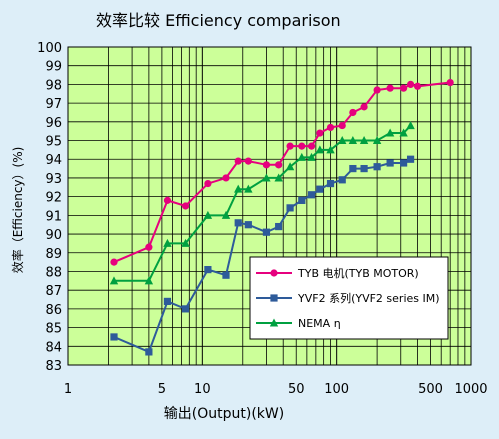 Image resolution: width=499 pixels, height=439 pixels. Describe the element at coordinates (202, 389) in the screenshot. I see `x-tick-label: 10` at that location.